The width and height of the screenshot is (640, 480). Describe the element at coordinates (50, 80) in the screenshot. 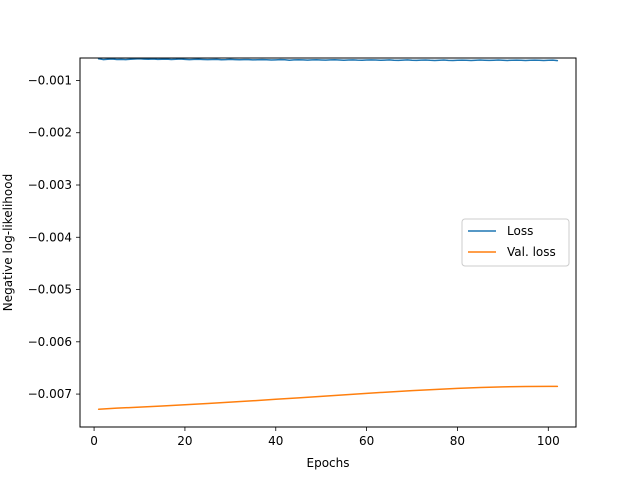

I see `y-tick-label: −0.001` at that location.